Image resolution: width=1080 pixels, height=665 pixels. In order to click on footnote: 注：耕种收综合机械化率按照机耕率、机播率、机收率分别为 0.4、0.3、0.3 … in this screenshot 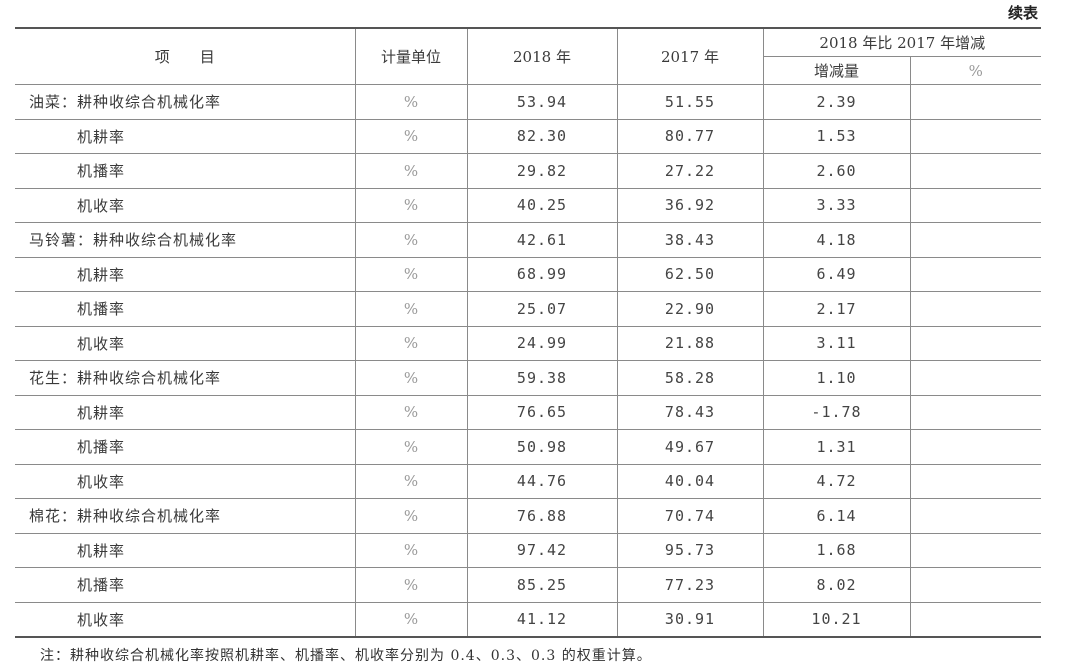, I will do `click(346, 656)`.